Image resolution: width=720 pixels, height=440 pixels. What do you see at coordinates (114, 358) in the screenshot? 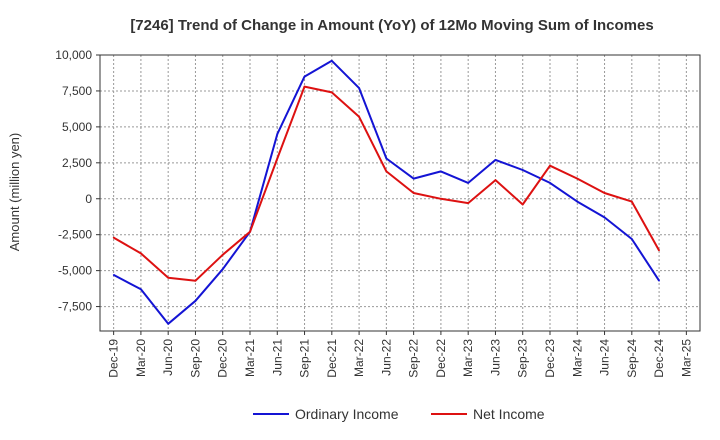
I see `x-tick-label: Dec-19` at bounding box center [114, 358].